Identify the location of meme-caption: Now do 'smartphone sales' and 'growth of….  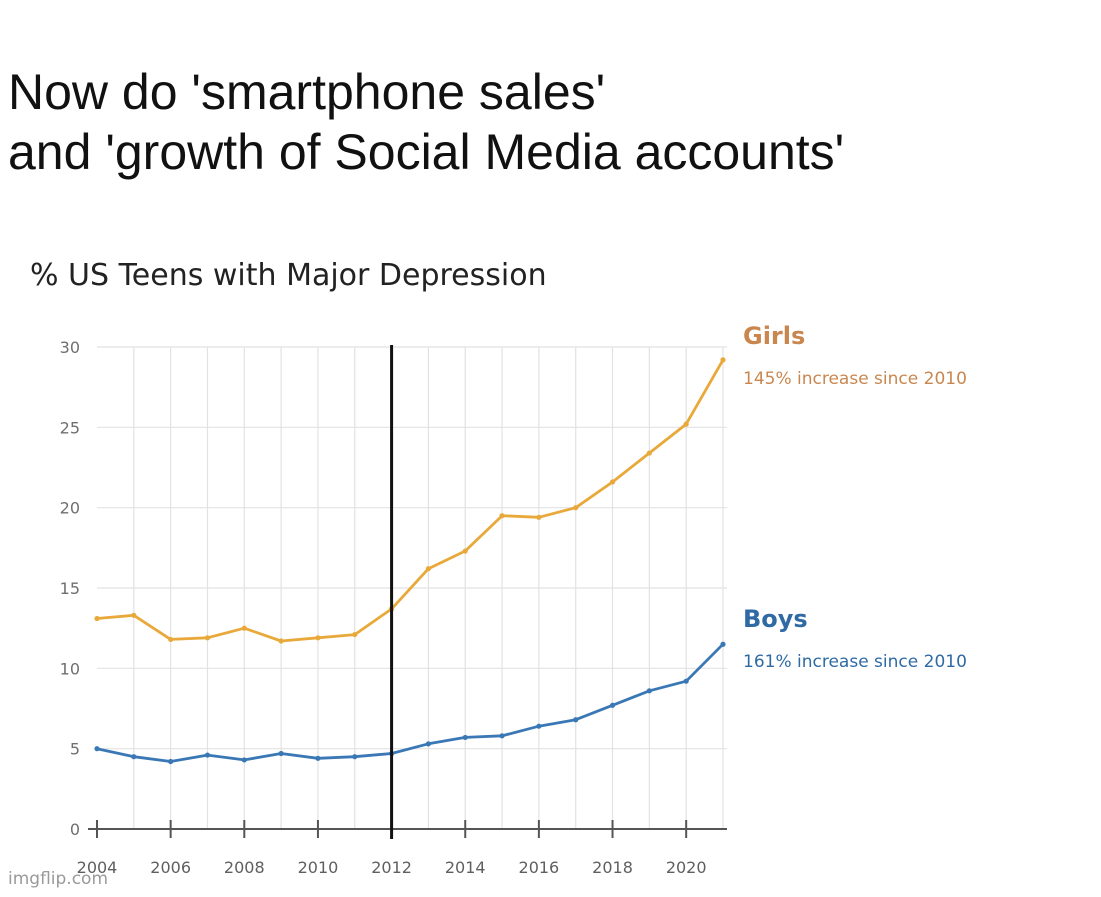
(553, 122).